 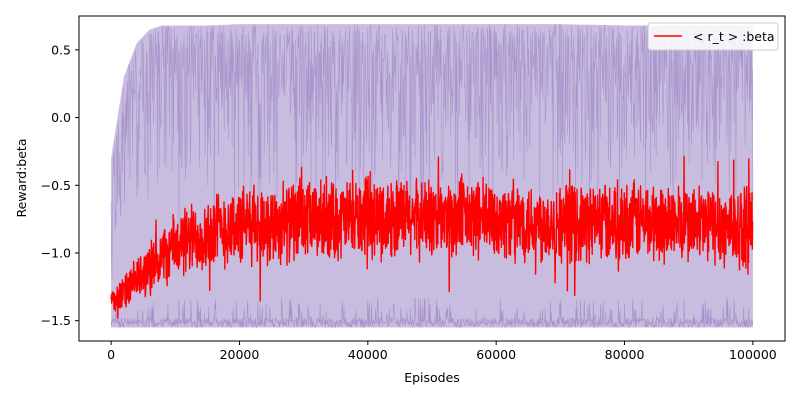 What do you see at coordinates (432, 377) in the screenshot?
I see `x-axis-label: Episodes` at bounding box center [432, 377].